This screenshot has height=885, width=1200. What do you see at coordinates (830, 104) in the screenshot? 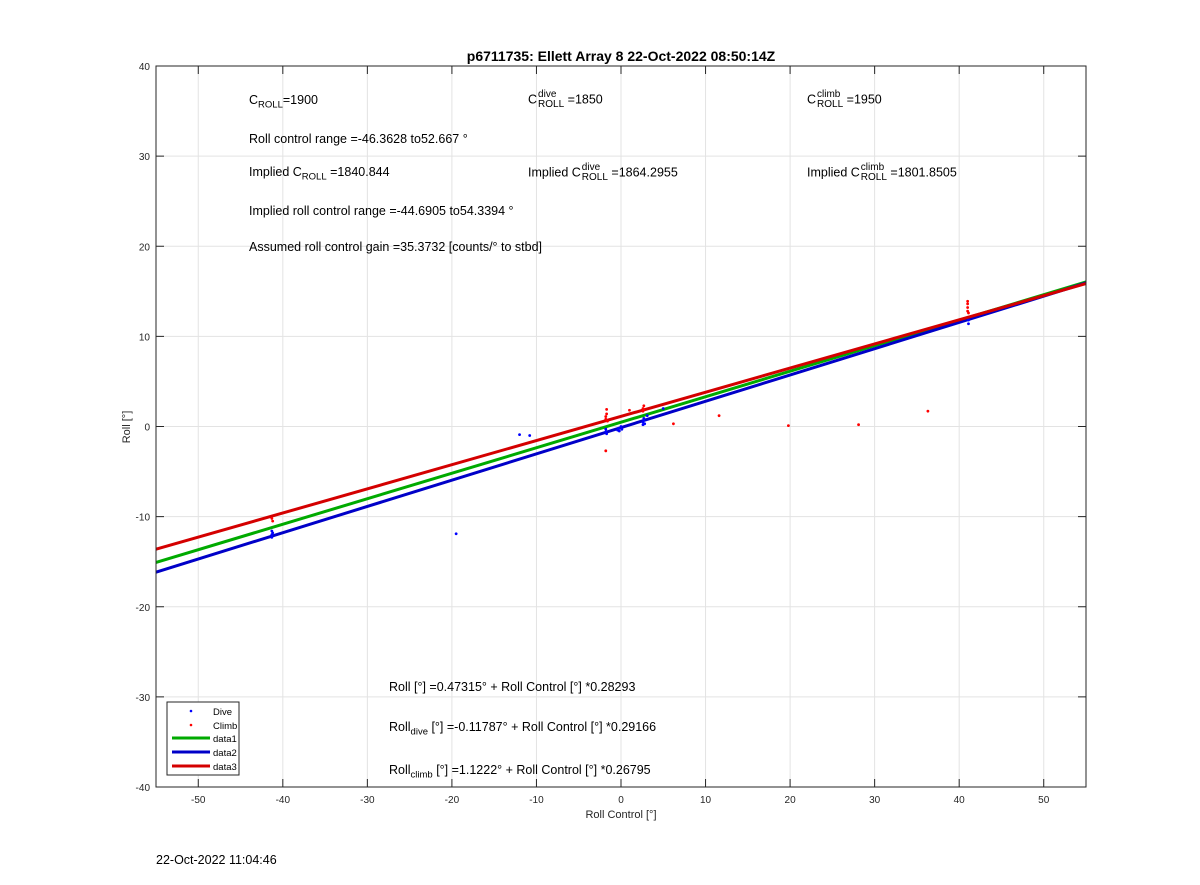
I see `c-climb-sub: ROLL` at bounding box center [830, 104].